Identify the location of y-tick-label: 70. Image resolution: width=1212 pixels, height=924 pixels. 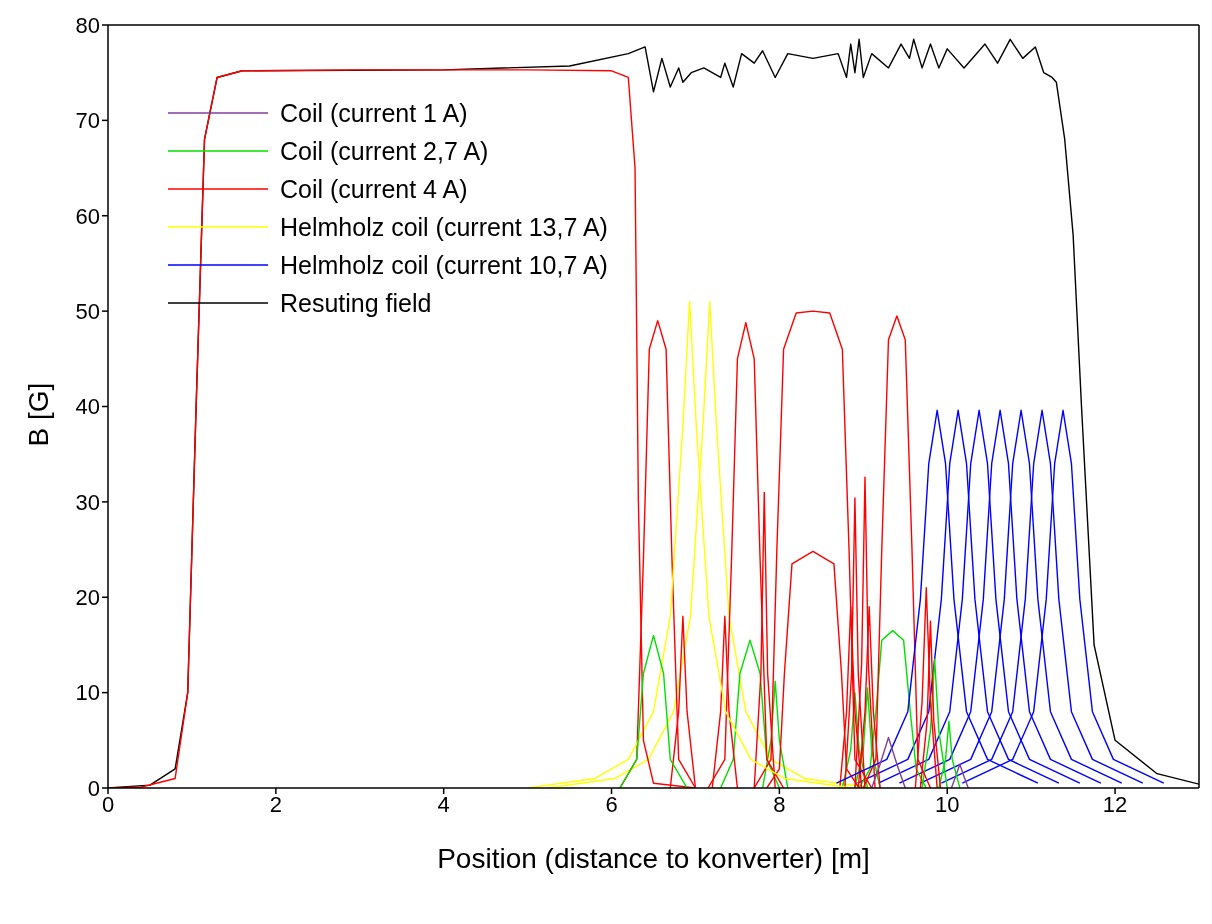
(87, 121).